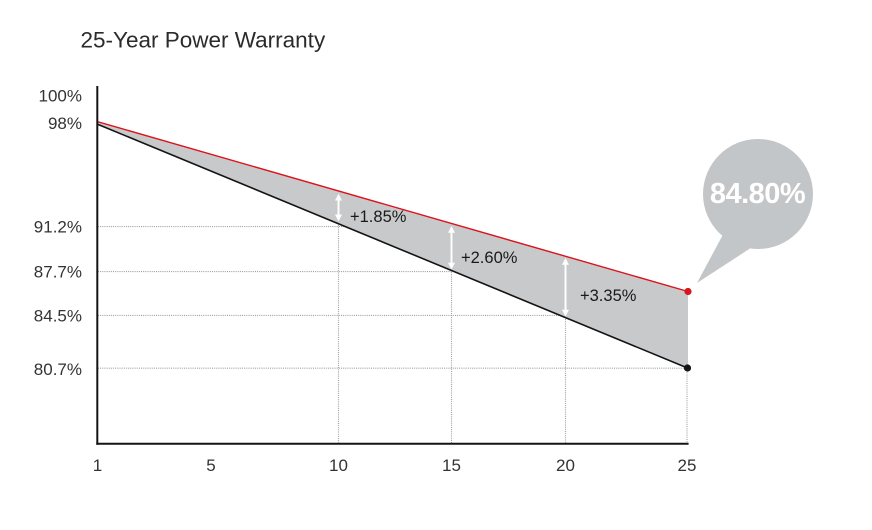  What do you see at coordinates (687, 465) in the screenshot?
I see `svg-text: 25` at bounding box center [687, 465].